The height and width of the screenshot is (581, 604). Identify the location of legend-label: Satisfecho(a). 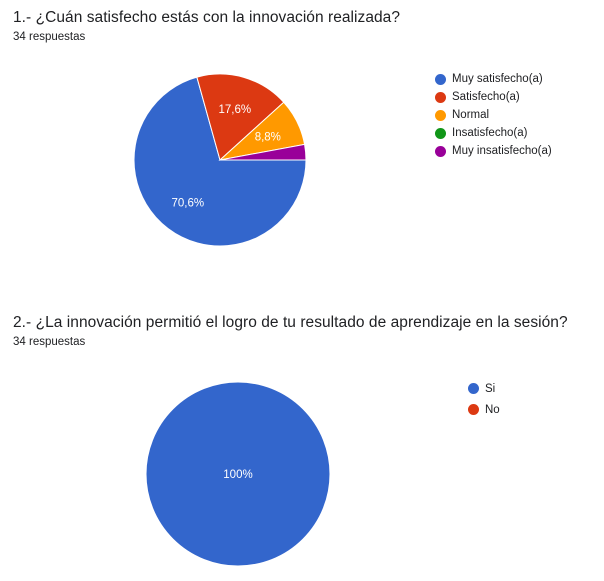
(486, 97).